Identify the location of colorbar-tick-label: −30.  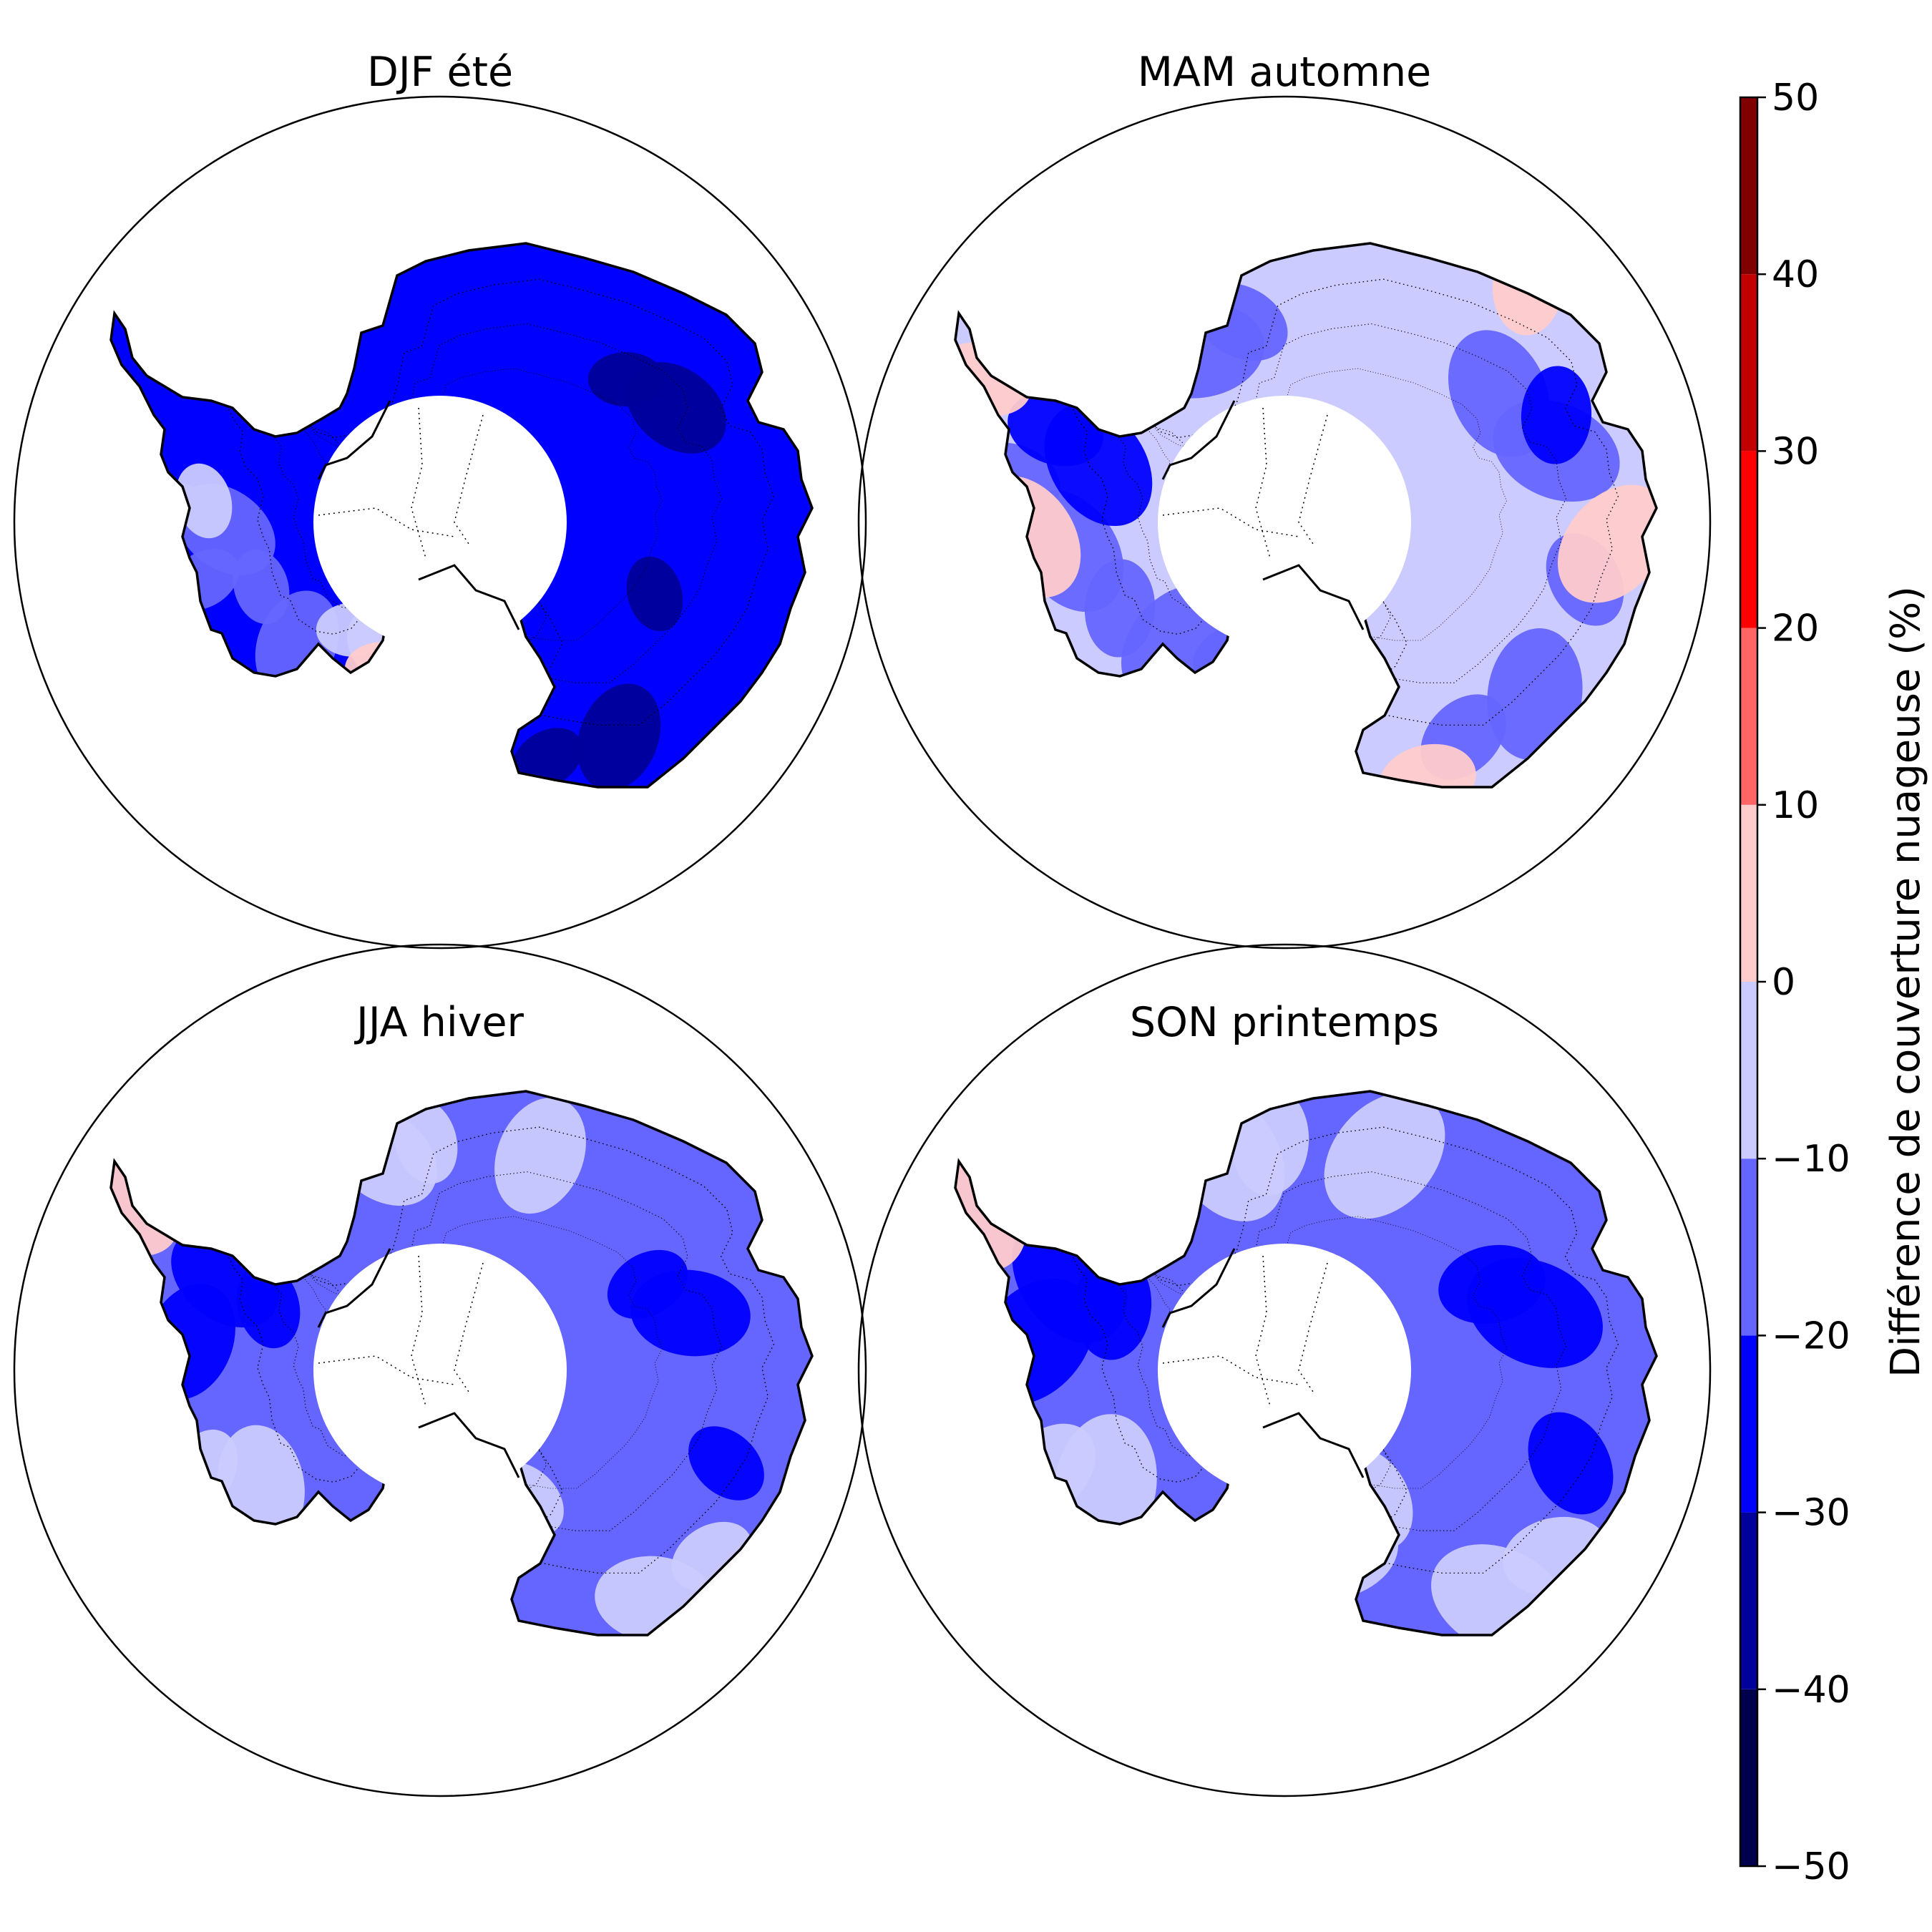
(1811, 1513).